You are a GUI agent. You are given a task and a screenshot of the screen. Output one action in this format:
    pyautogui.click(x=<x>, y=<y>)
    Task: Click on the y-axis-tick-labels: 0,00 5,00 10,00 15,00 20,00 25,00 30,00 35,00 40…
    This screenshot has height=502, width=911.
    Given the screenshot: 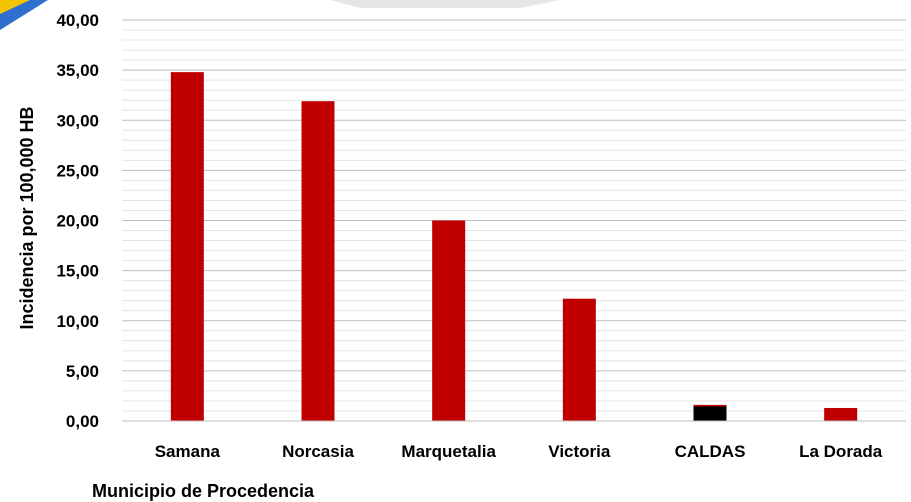 What is the action you would take?
    pyautogui.click(x=77, y=221)
    